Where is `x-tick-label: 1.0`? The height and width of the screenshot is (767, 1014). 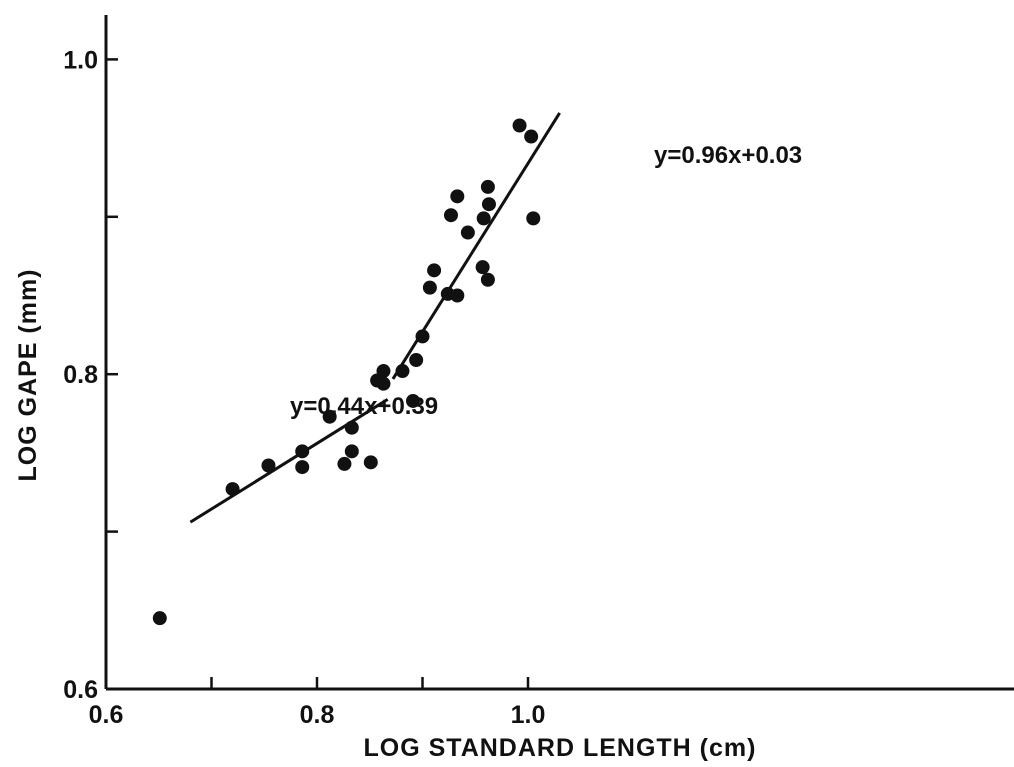 x-tick-label: 1.0 is located at coordinates (528, 715).